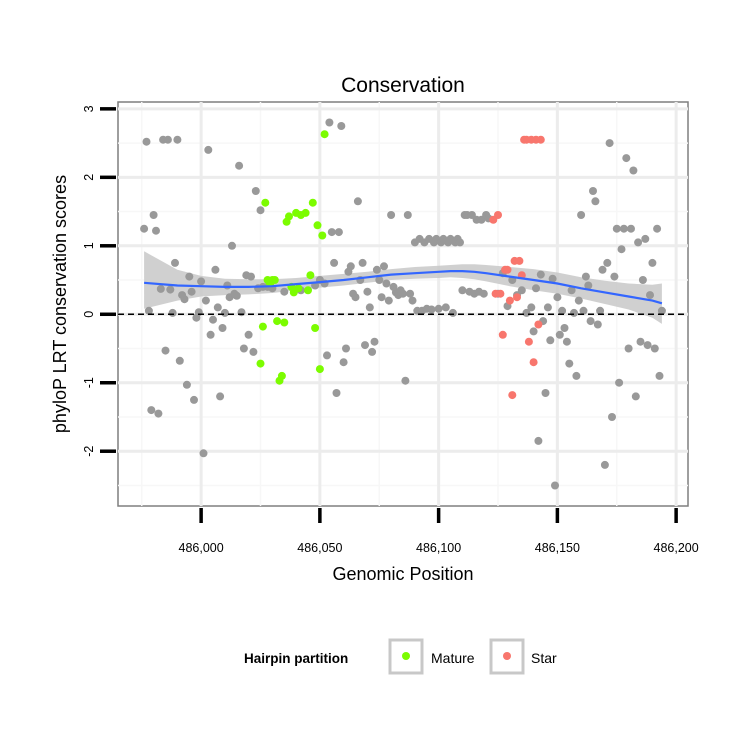  What do you see at coordinates (453, 658) in the screenshot?
I see `legend-label-mature: Mature` at bounding box center [453, 658].